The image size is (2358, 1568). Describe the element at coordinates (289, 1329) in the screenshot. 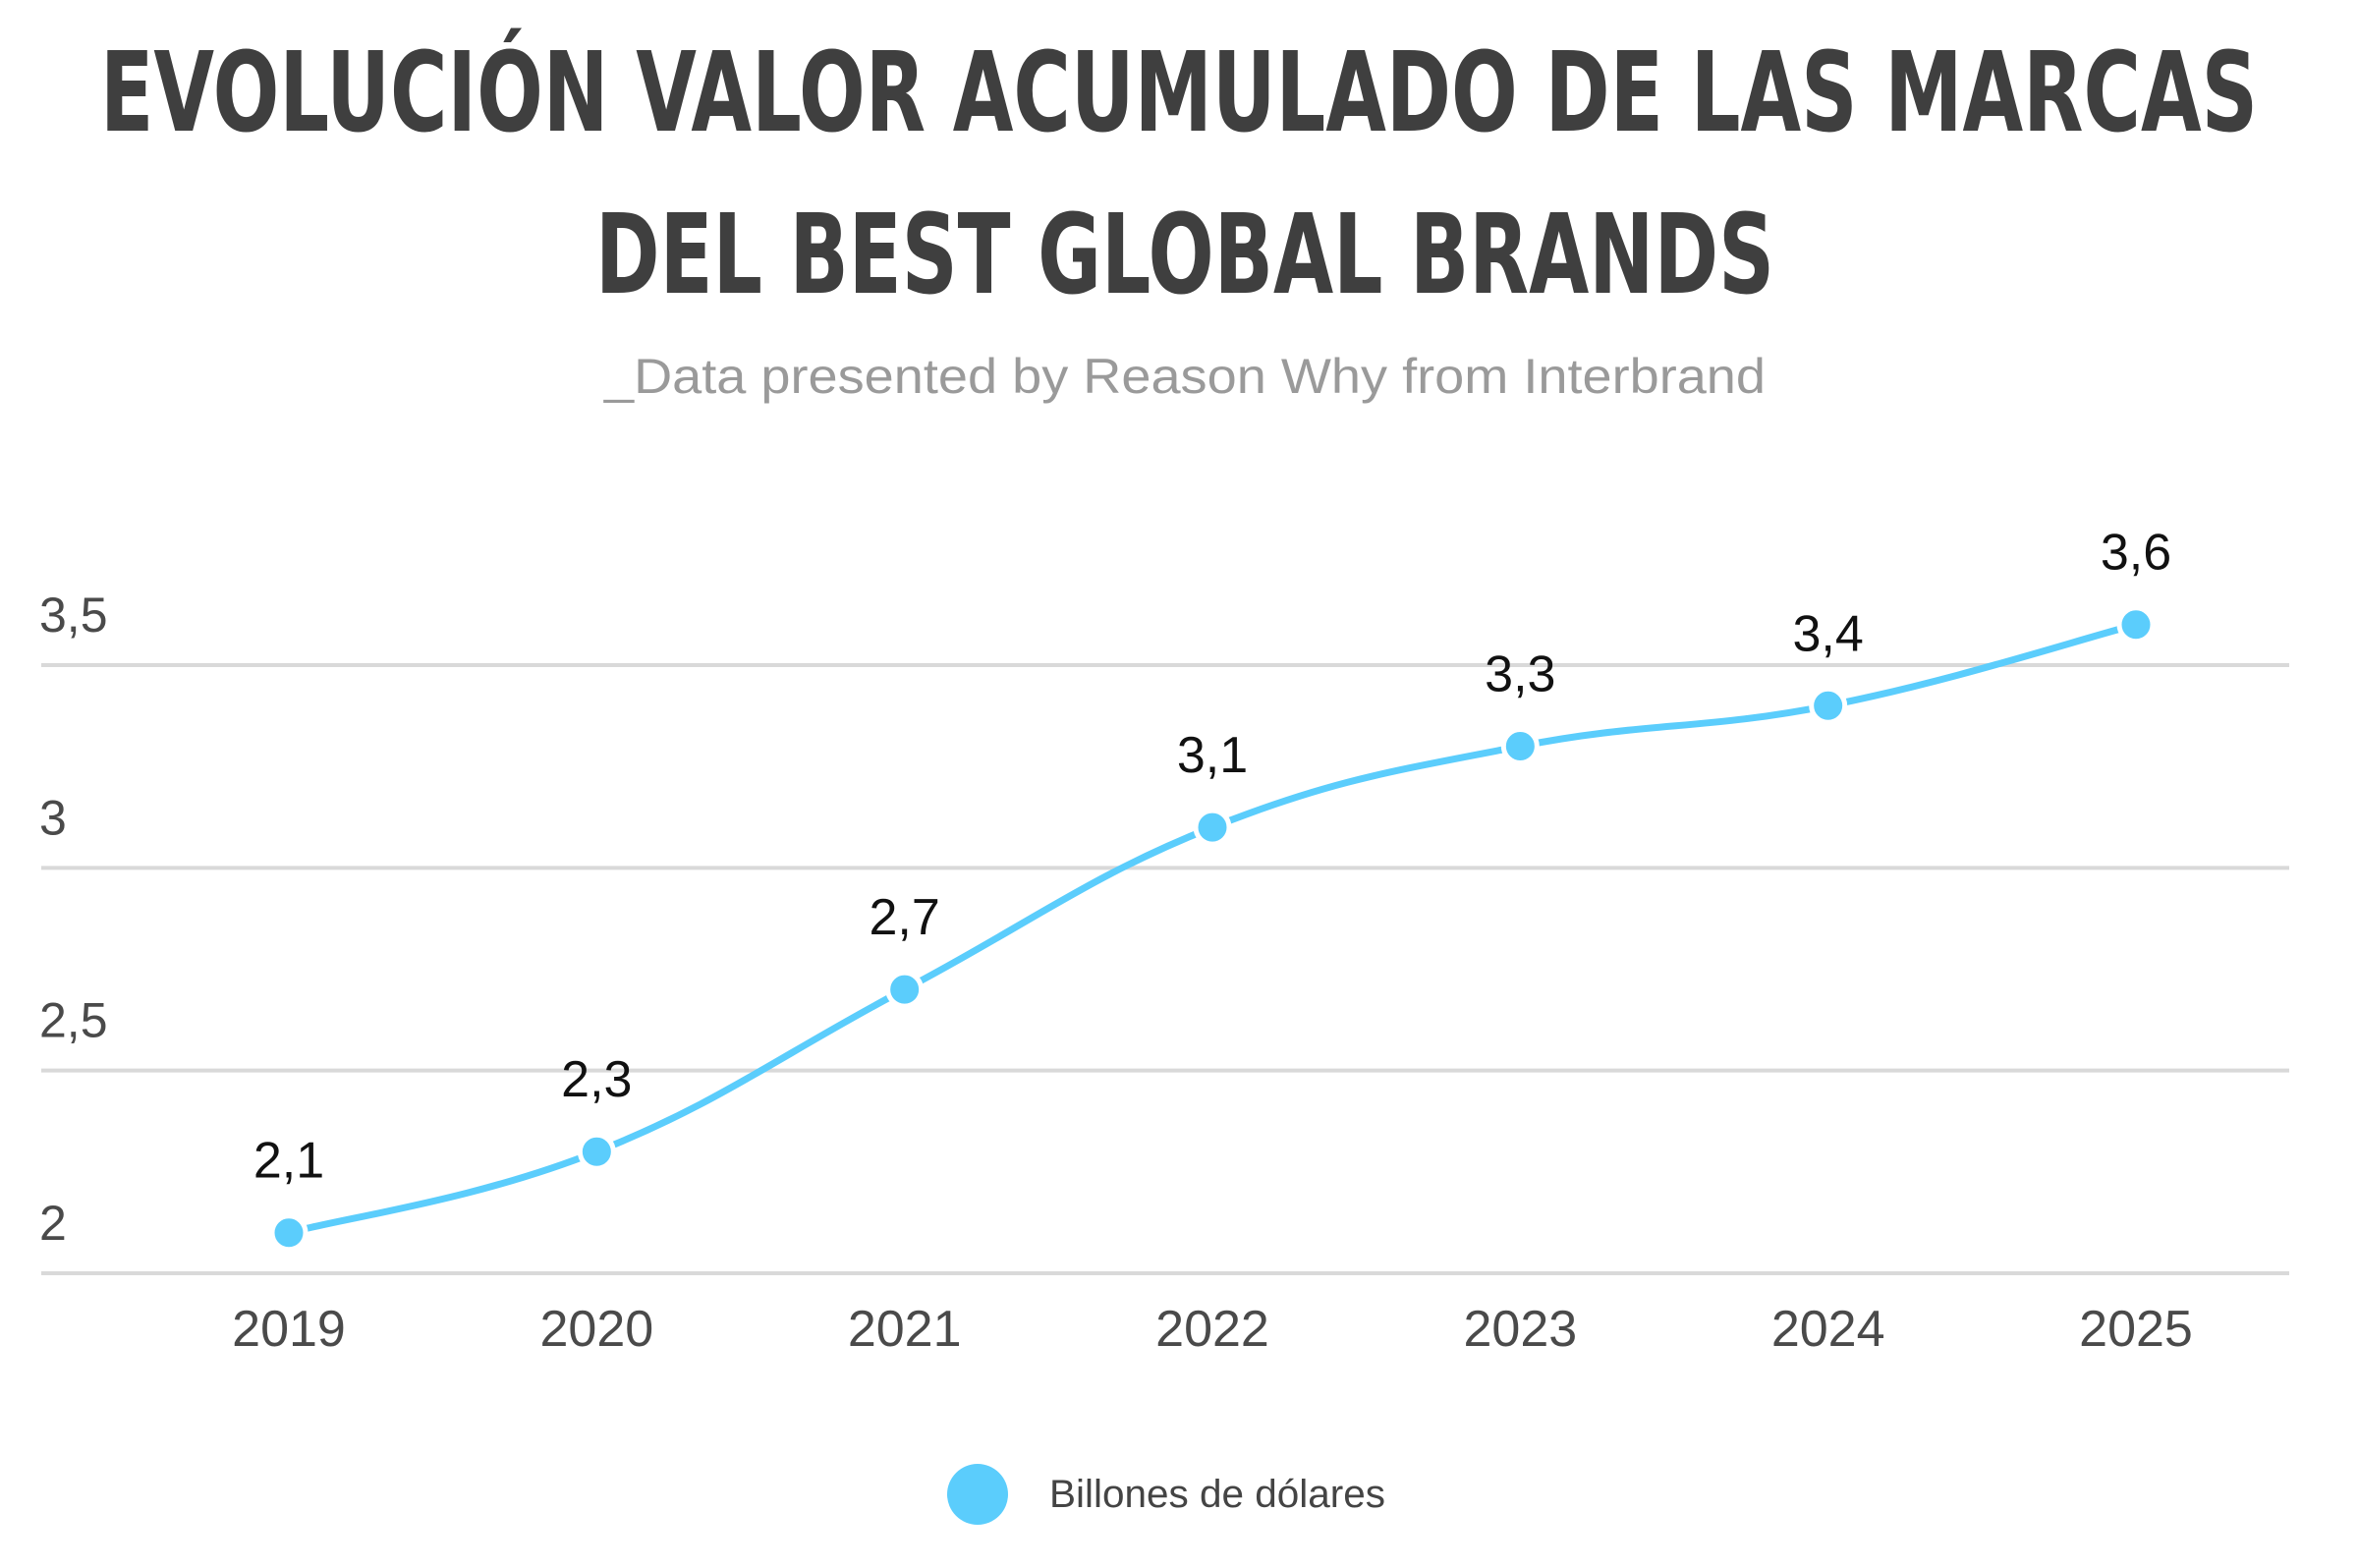

I see `x-tick-label: 2019` at that location.